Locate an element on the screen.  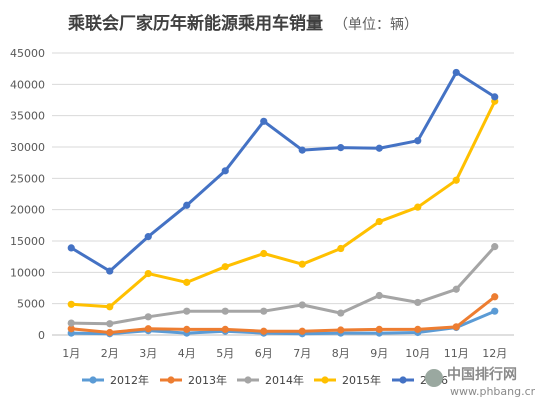
x-tick-label: 12月 is located at coordinates (494, 353).